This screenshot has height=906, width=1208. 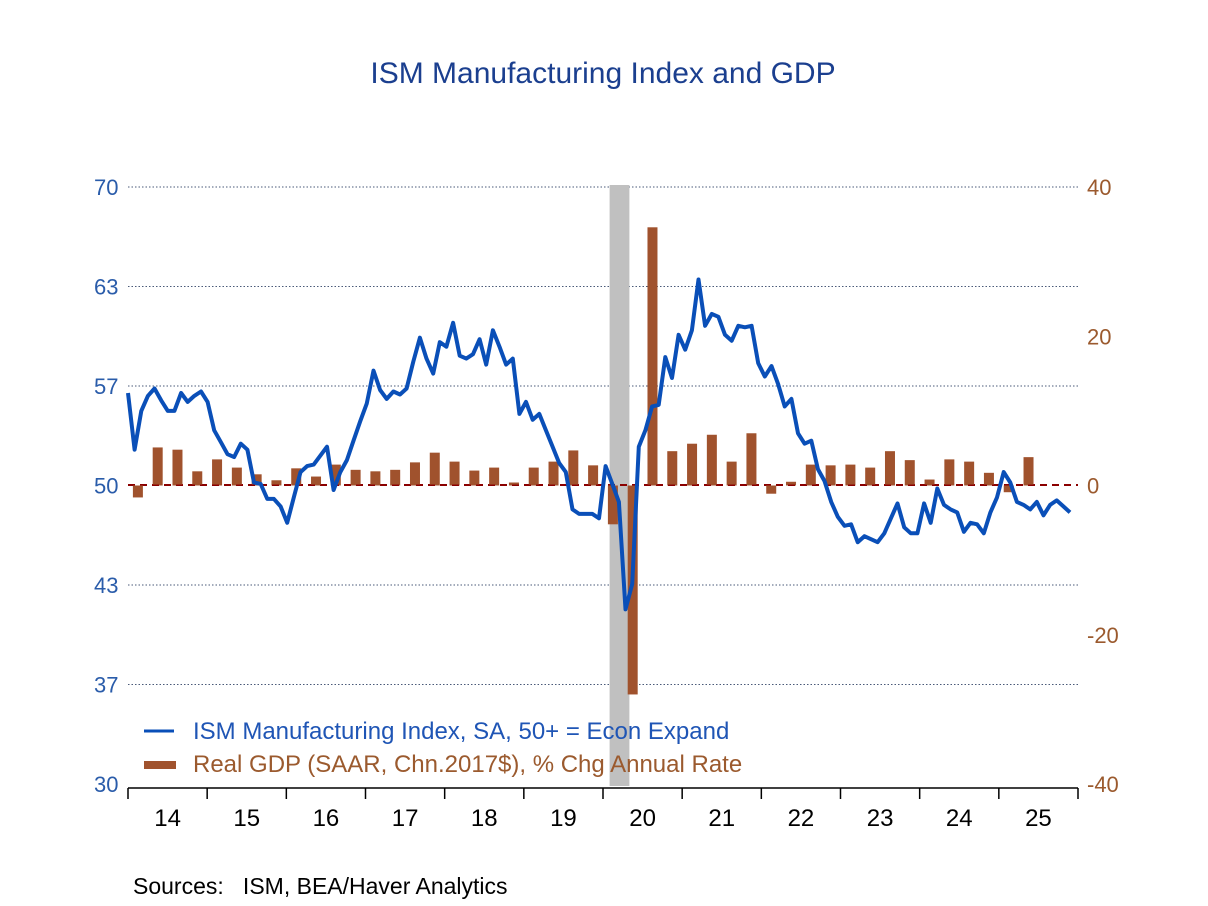 I want to click on x-tick-label: 20, so click(x=642, y=818).